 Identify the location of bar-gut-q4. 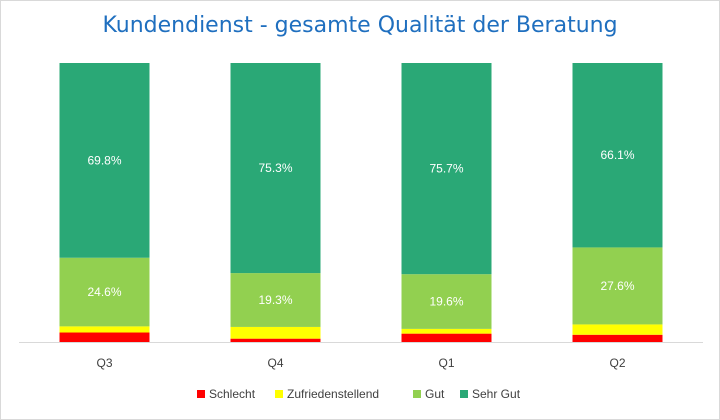
(275, 300).